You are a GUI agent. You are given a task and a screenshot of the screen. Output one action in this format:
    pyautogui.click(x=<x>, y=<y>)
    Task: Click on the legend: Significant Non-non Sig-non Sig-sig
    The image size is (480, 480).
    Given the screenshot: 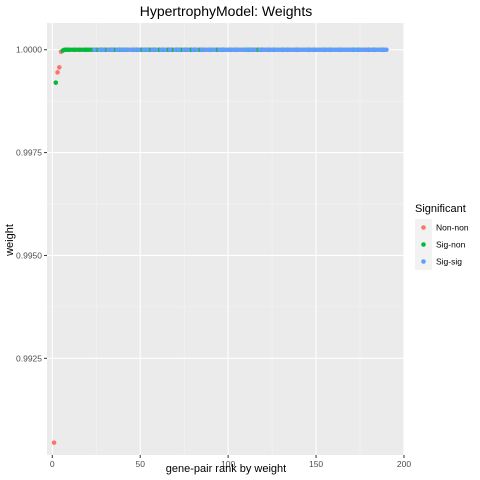 What is the action you would take?
    pyautogui.click(x=442, y=236)
    